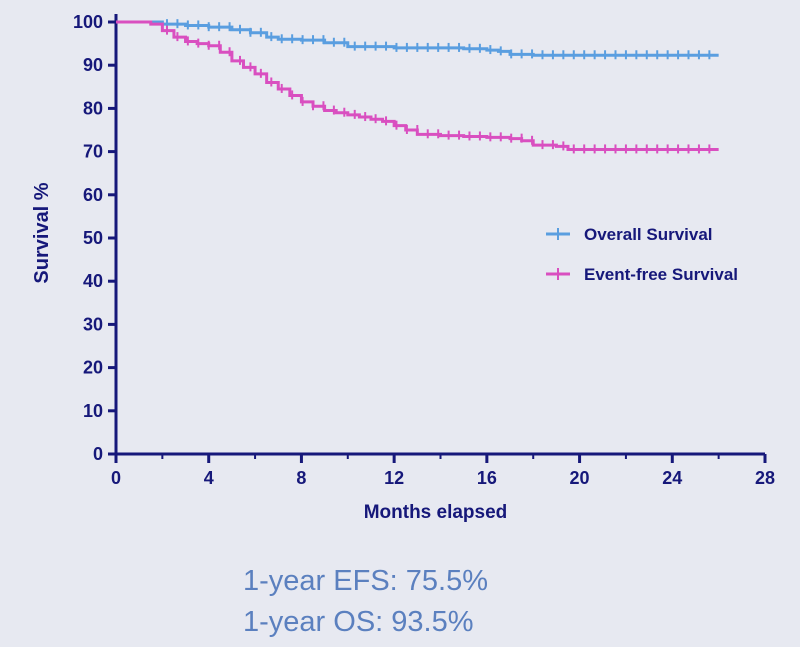 This screenshot has width=800, height=647. Describe the element at coordinates (580, 478) in the screenshot. I see `x-tick-label: 20` at that location.